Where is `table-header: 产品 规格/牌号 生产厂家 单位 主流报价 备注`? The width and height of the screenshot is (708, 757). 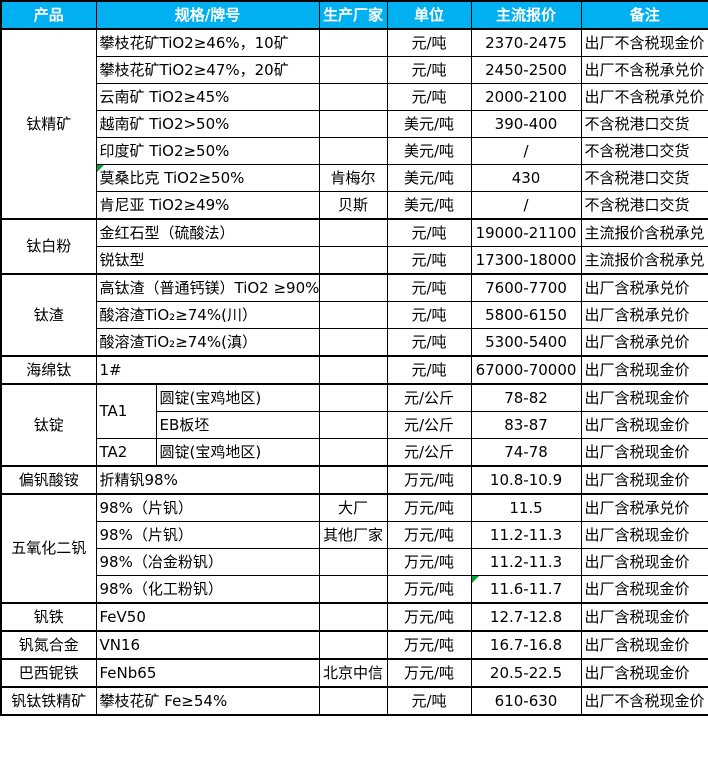 table-header: 产品 规格/牌号 生产厂家 单位 主流报价 备注 is located at coordinates (354, 15).